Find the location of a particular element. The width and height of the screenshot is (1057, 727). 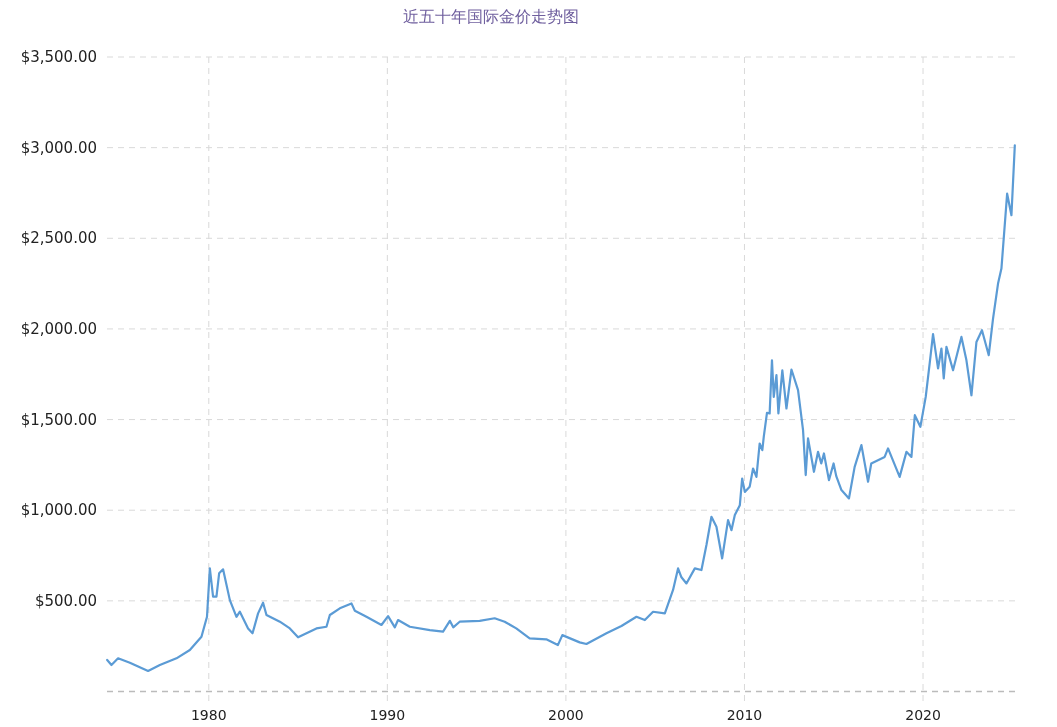

x-tick-label: 1990 is located at coordinates (387, 714).